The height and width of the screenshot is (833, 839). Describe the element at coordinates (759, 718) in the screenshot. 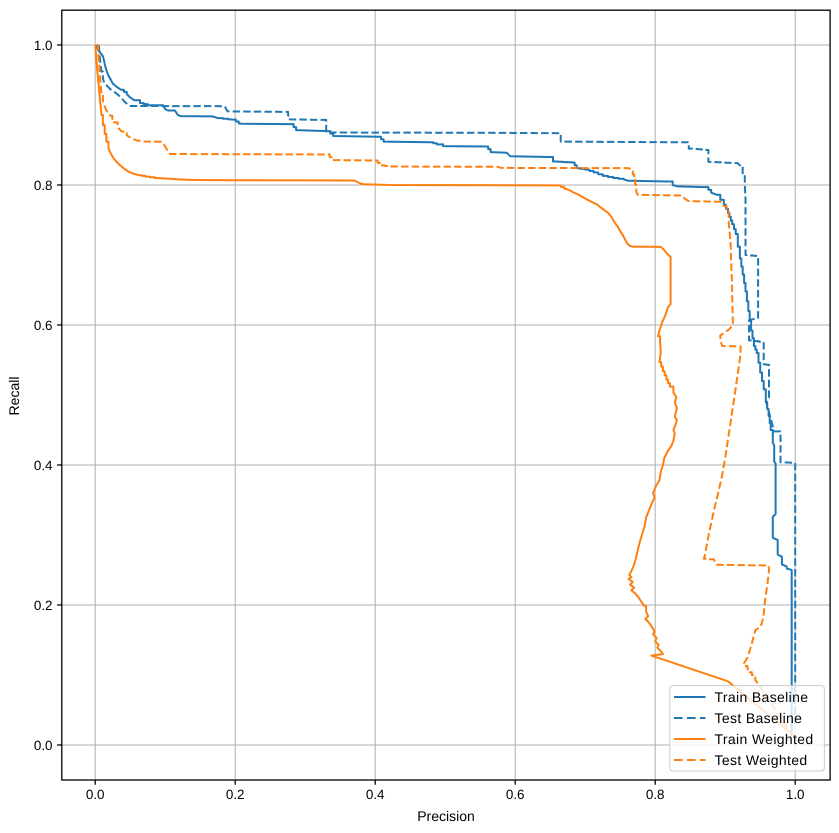

I see `svg-text: Test Baseline` at that location.